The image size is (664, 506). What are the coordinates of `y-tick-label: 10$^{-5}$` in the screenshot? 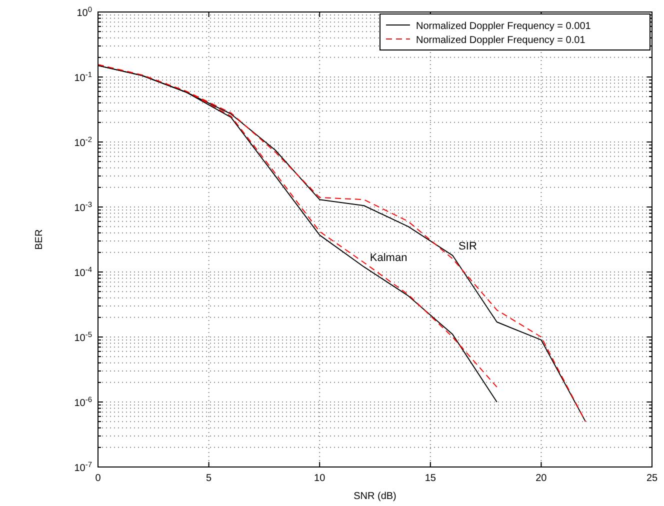 It's located at (83, 337).